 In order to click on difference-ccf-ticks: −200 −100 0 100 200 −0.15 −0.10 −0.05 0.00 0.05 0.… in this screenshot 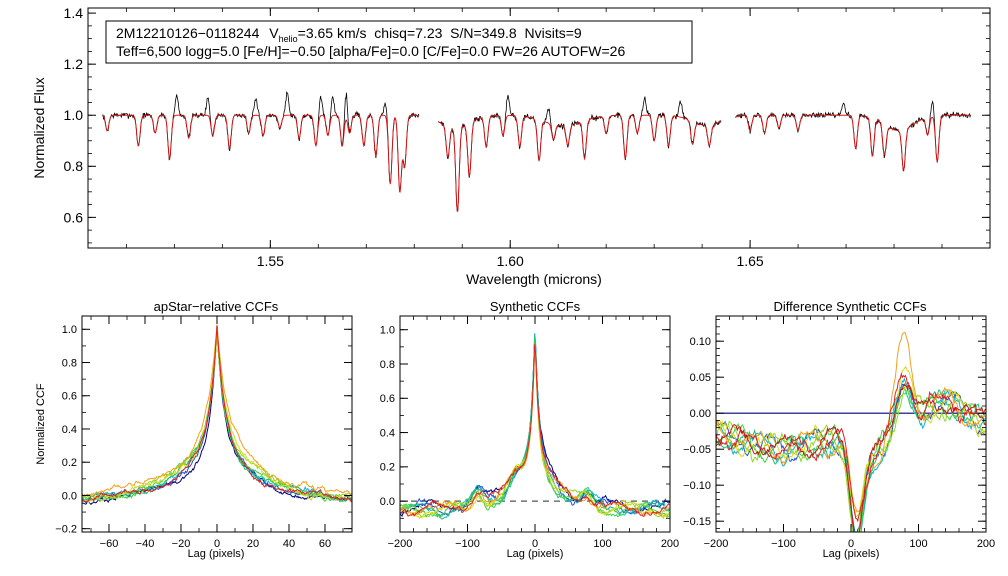, I will do `click(839, 433)`.